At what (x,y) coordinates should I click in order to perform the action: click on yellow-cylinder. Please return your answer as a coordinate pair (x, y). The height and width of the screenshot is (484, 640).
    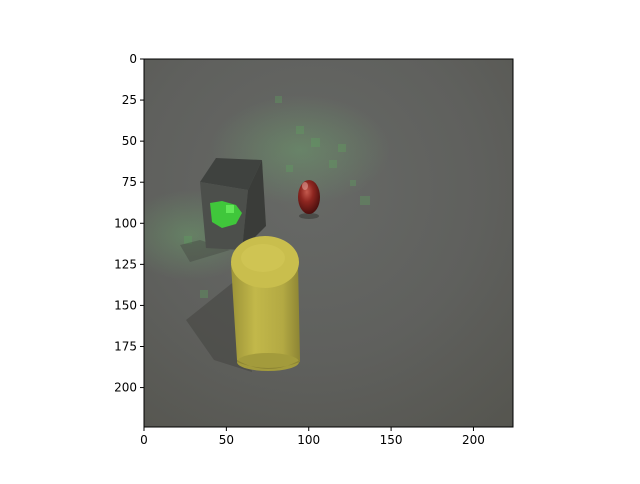
    Looking at the image, I should click on (265, 303).